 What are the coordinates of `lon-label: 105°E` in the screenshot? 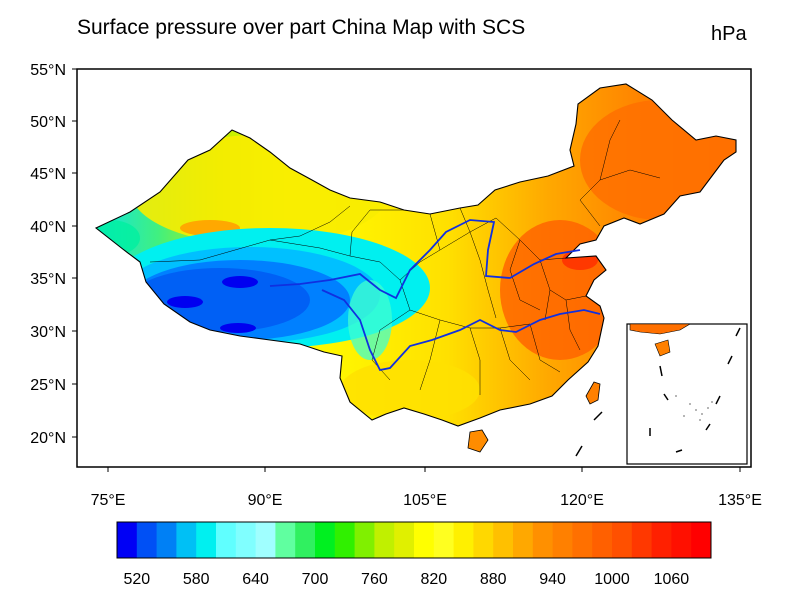 It's located at (425, 500).